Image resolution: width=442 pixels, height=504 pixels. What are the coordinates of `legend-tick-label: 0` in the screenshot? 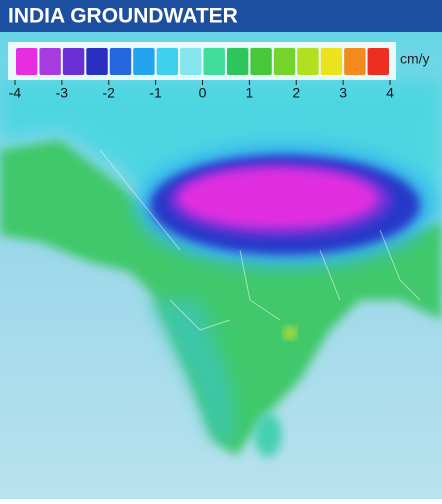 It's located at (203, 93).